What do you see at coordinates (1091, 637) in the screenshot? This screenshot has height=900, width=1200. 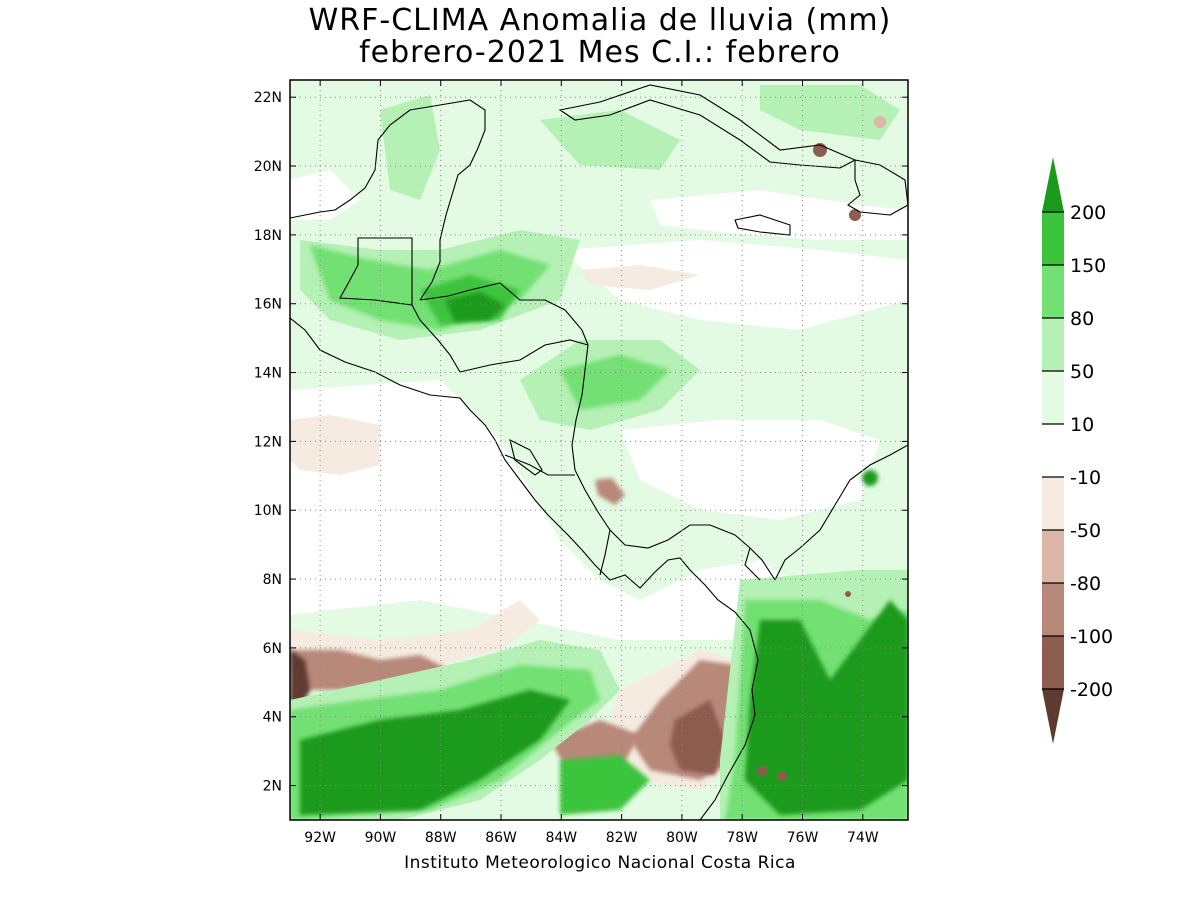 I see `colorbar-level-label: -100` at bounding box center [1091, 637].